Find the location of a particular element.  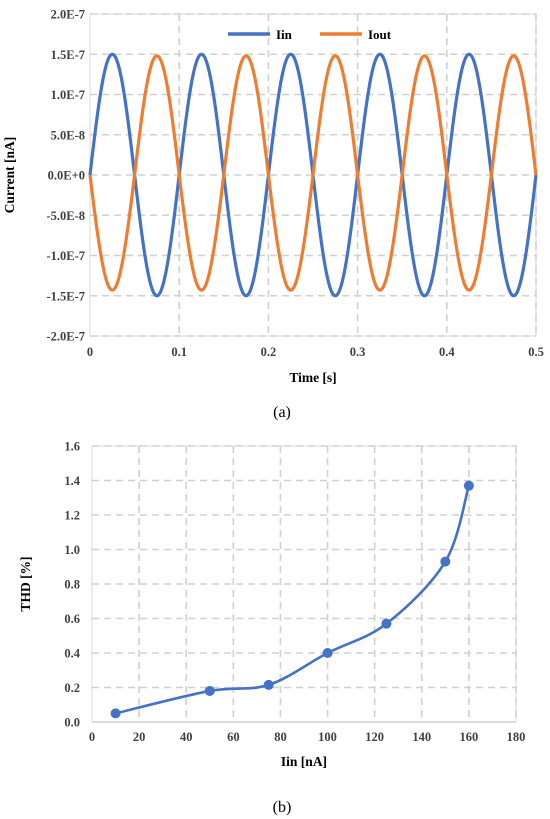

y-tick-label: 1.0 is located at coordinates (72, 550).